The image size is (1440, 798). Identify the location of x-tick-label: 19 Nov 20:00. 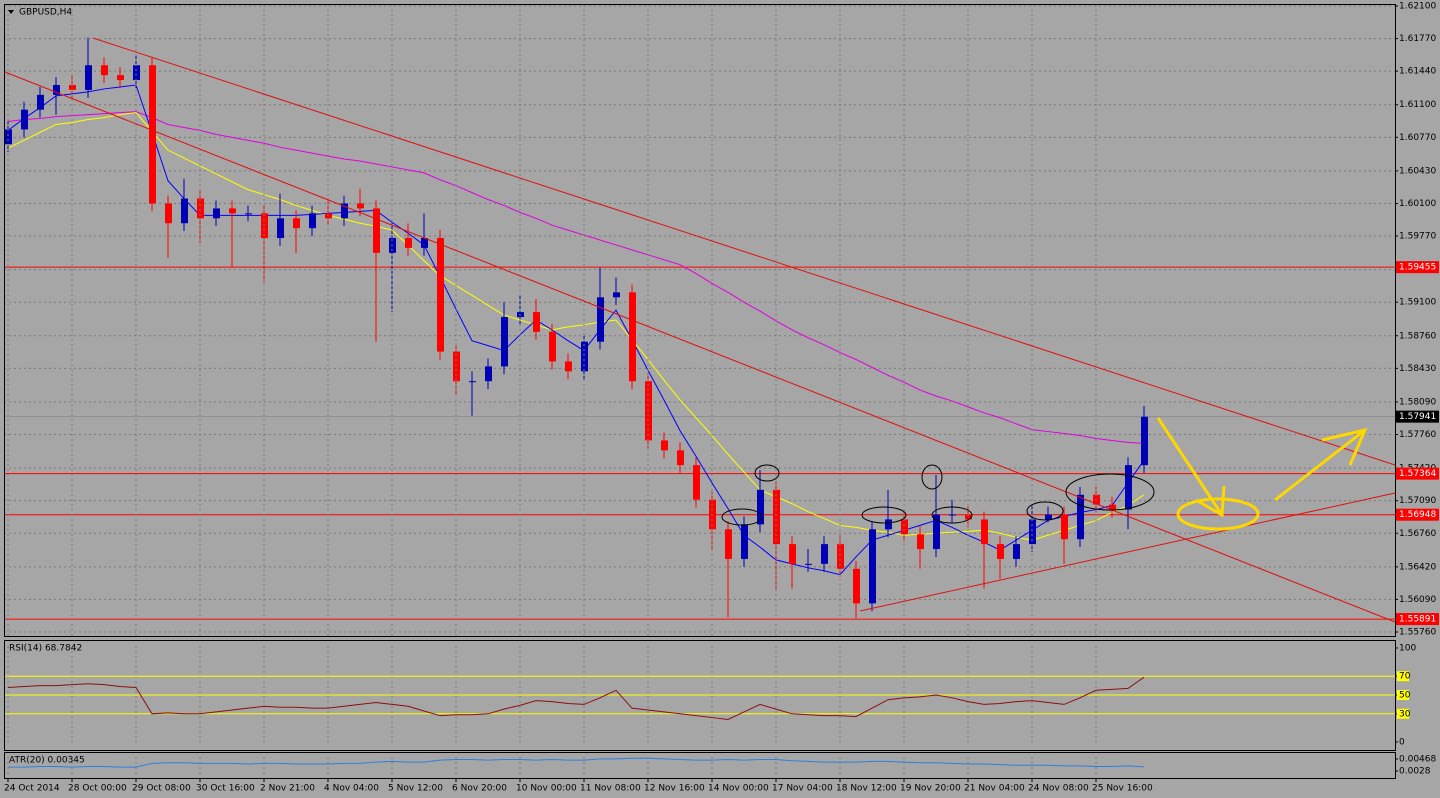
(930, 789).